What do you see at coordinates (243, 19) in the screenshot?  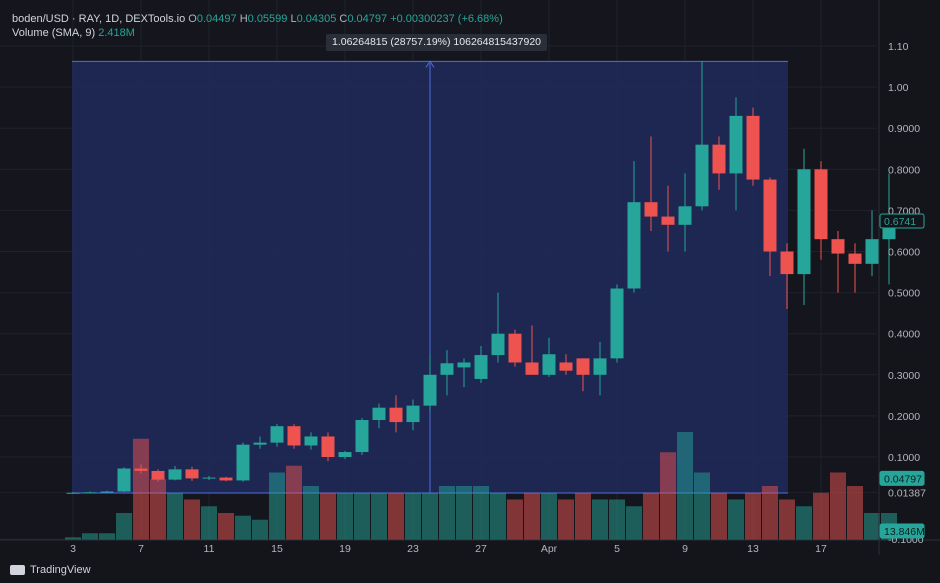 I see `high-key: H` at bounding box center [243, 19].